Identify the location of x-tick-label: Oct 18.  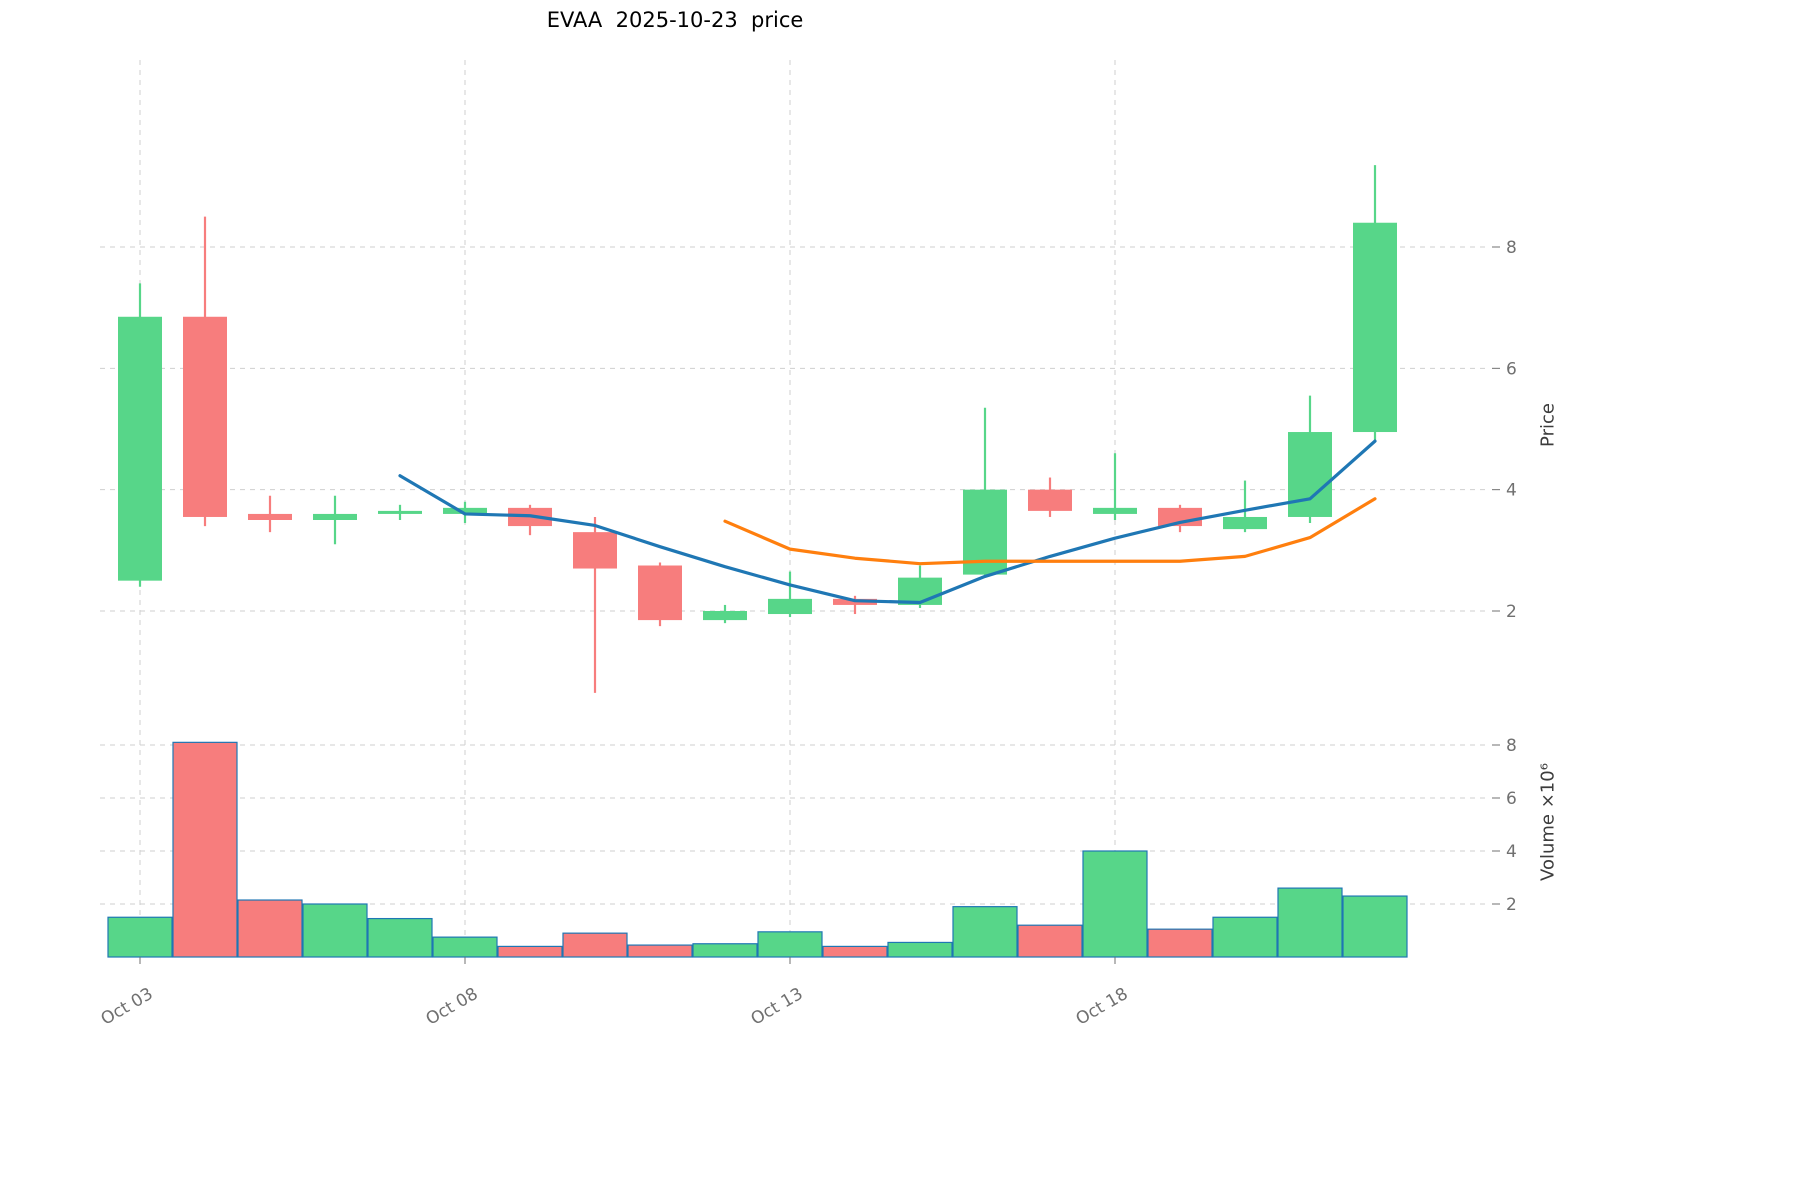
(1102, 1007).